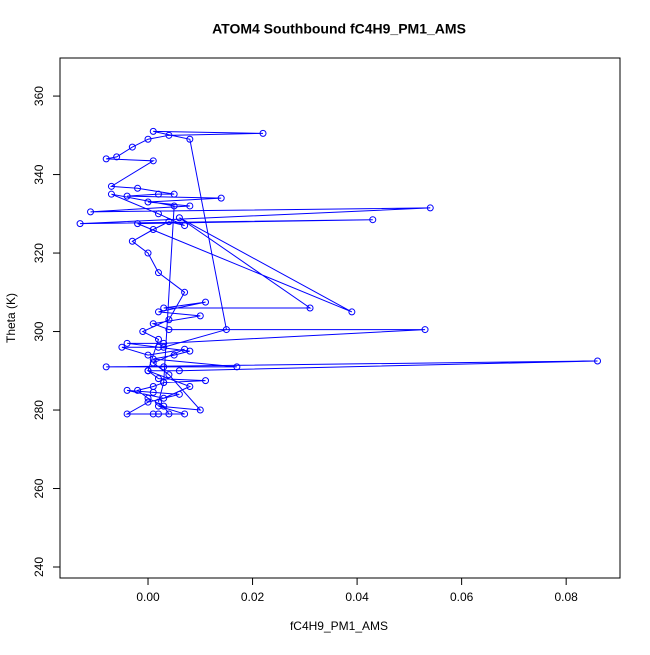 This screenshot has height=655, width=650. Describe the element at coordinates (148, 597) in the screenshot. I see `x-tick-label: 0.00` at that location.